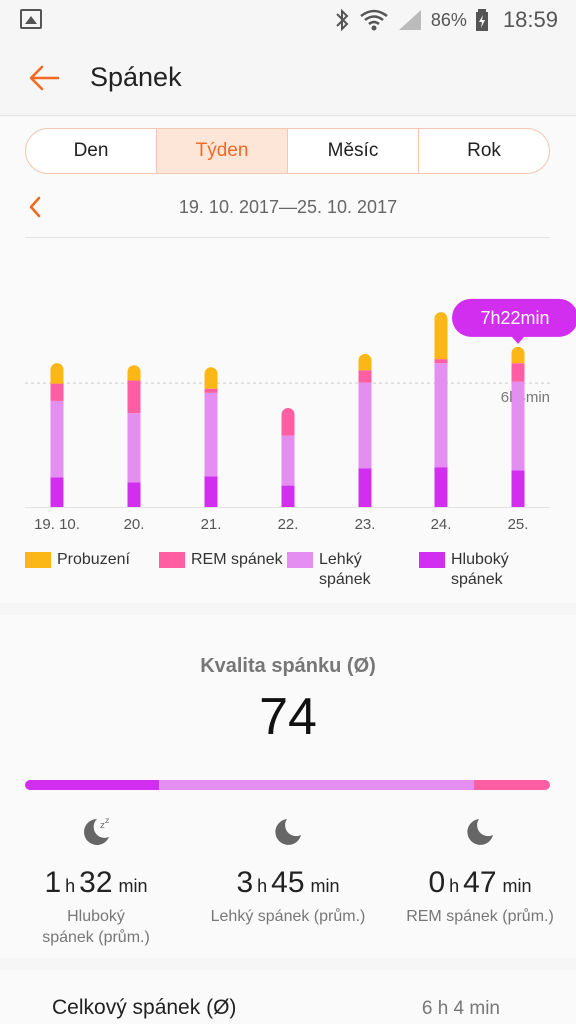 Image resolution: width=576 pixels, height=1024 pixels. What do you see at coordinates (222, 151) in the screenshot?
I see `tab-week: Týden` at bounding box center [222, 151].